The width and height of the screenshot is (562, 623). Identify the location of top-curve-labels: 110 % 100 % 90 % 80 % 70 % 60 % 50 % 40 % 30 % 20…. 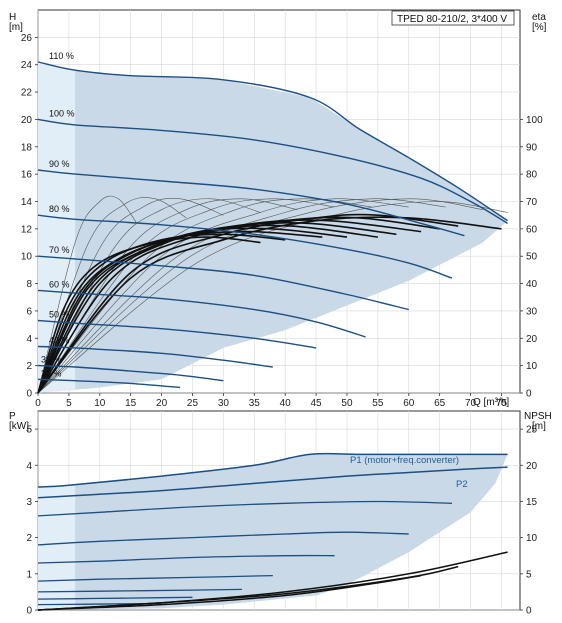
(58, 214).